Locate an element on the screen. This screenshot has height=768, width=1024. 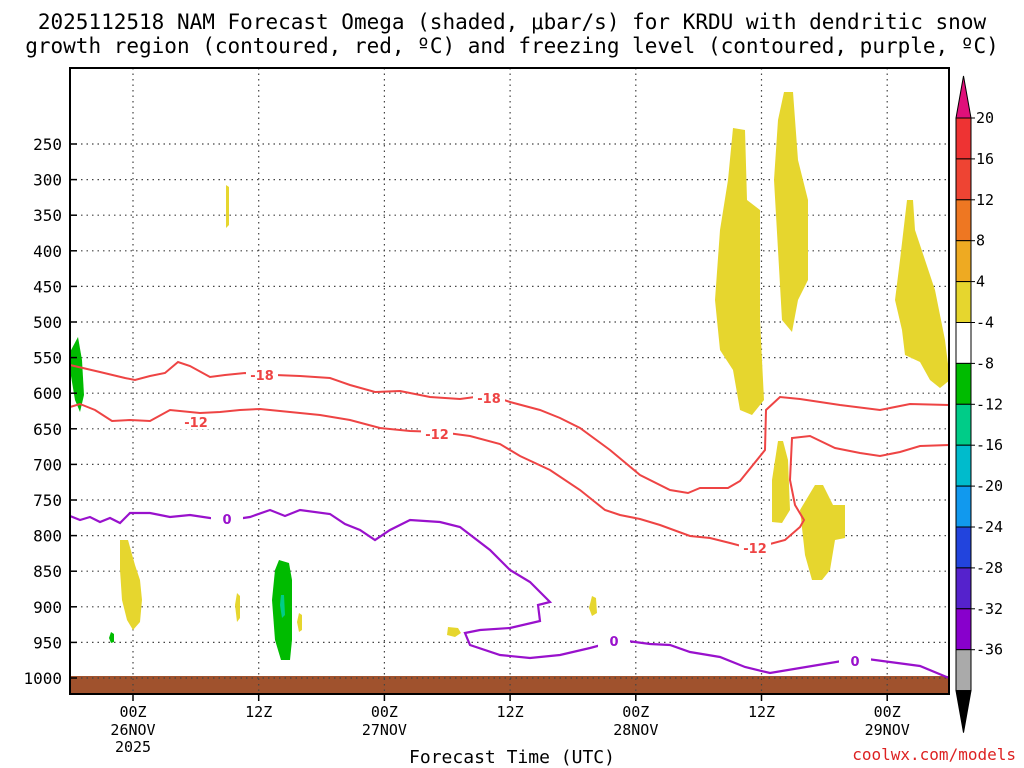
colorbar-label: 12 is located at coordinates (985, 200).